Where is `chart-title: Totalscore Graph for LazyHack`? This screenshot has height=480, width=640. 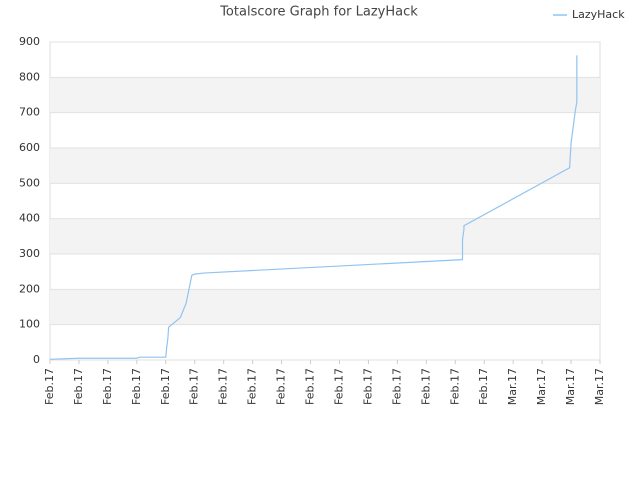 chart-title: Totalscore Graph for LazyHack is located at coordinates (318, 12).